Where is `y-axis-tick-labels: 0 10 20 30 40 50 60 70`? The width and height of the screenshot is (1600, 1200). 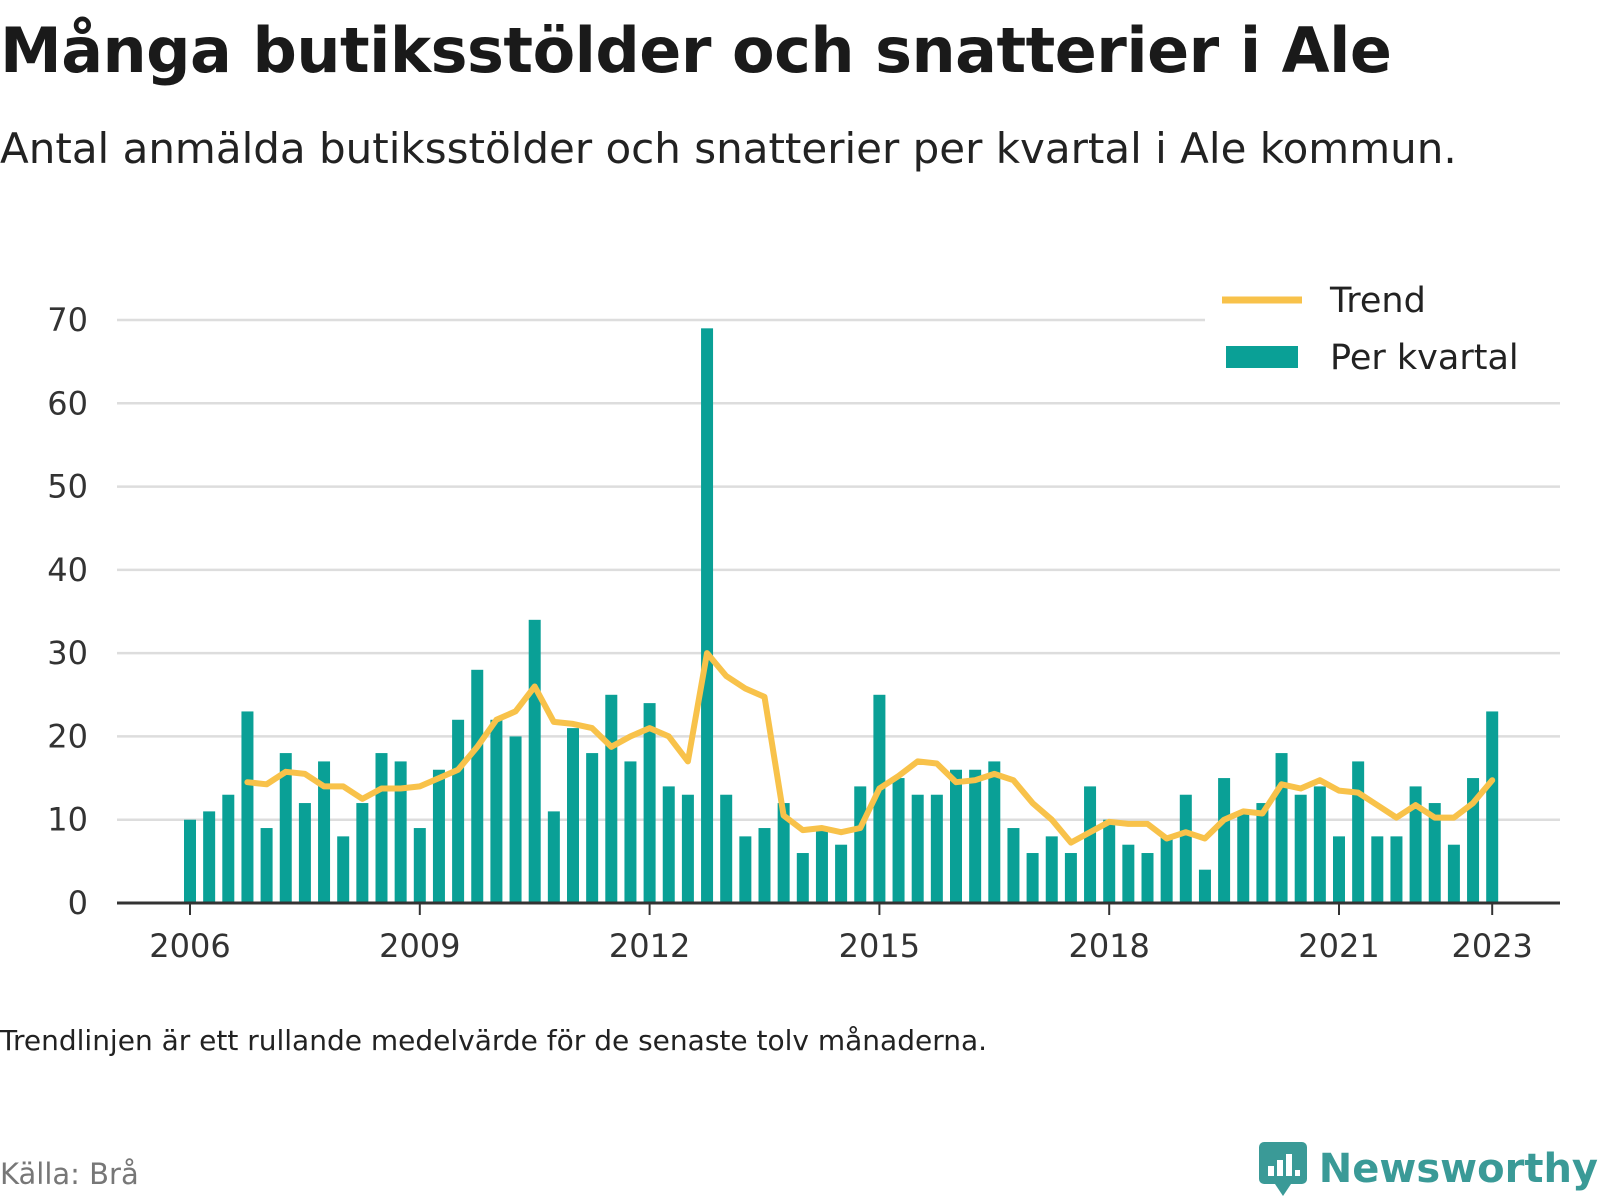
y-axis-tick-labels: 0 10 20 30 40 50 60 70 is located at coordinates (67, 611).